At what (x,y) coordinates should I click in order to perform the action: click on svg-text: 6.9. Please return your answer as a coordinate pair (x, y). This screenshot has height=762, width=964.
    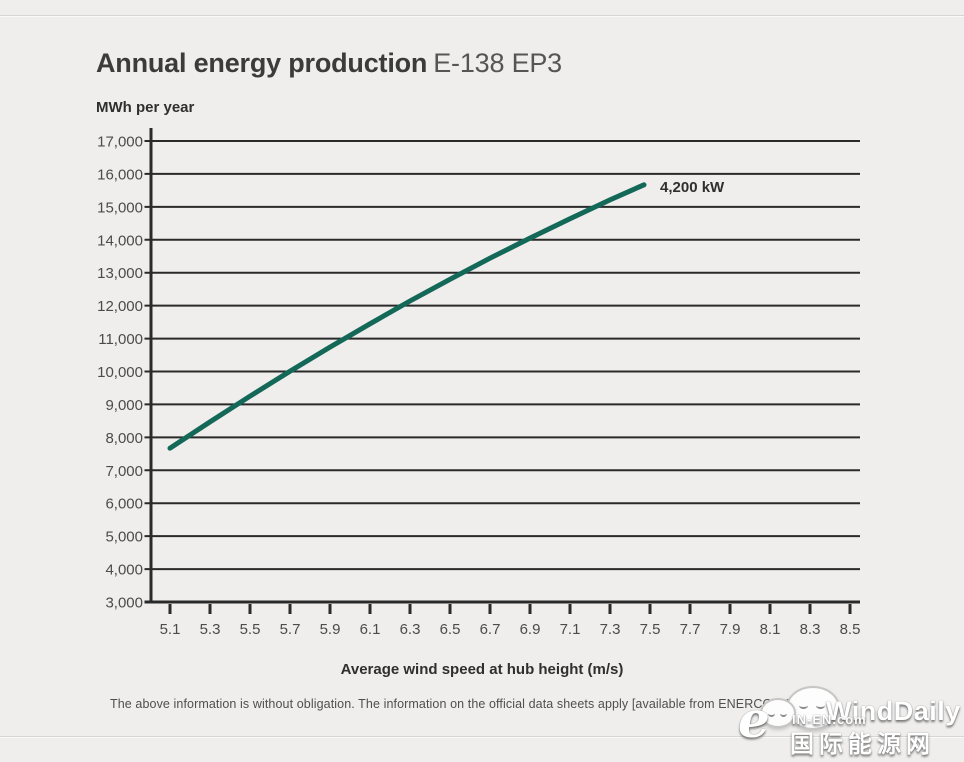
    Looking at the image, I should click on (530, 629).